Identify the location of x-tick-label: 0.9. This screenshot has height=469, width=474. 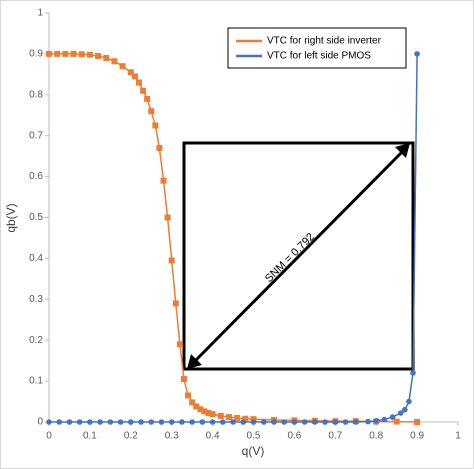
(417, 436).